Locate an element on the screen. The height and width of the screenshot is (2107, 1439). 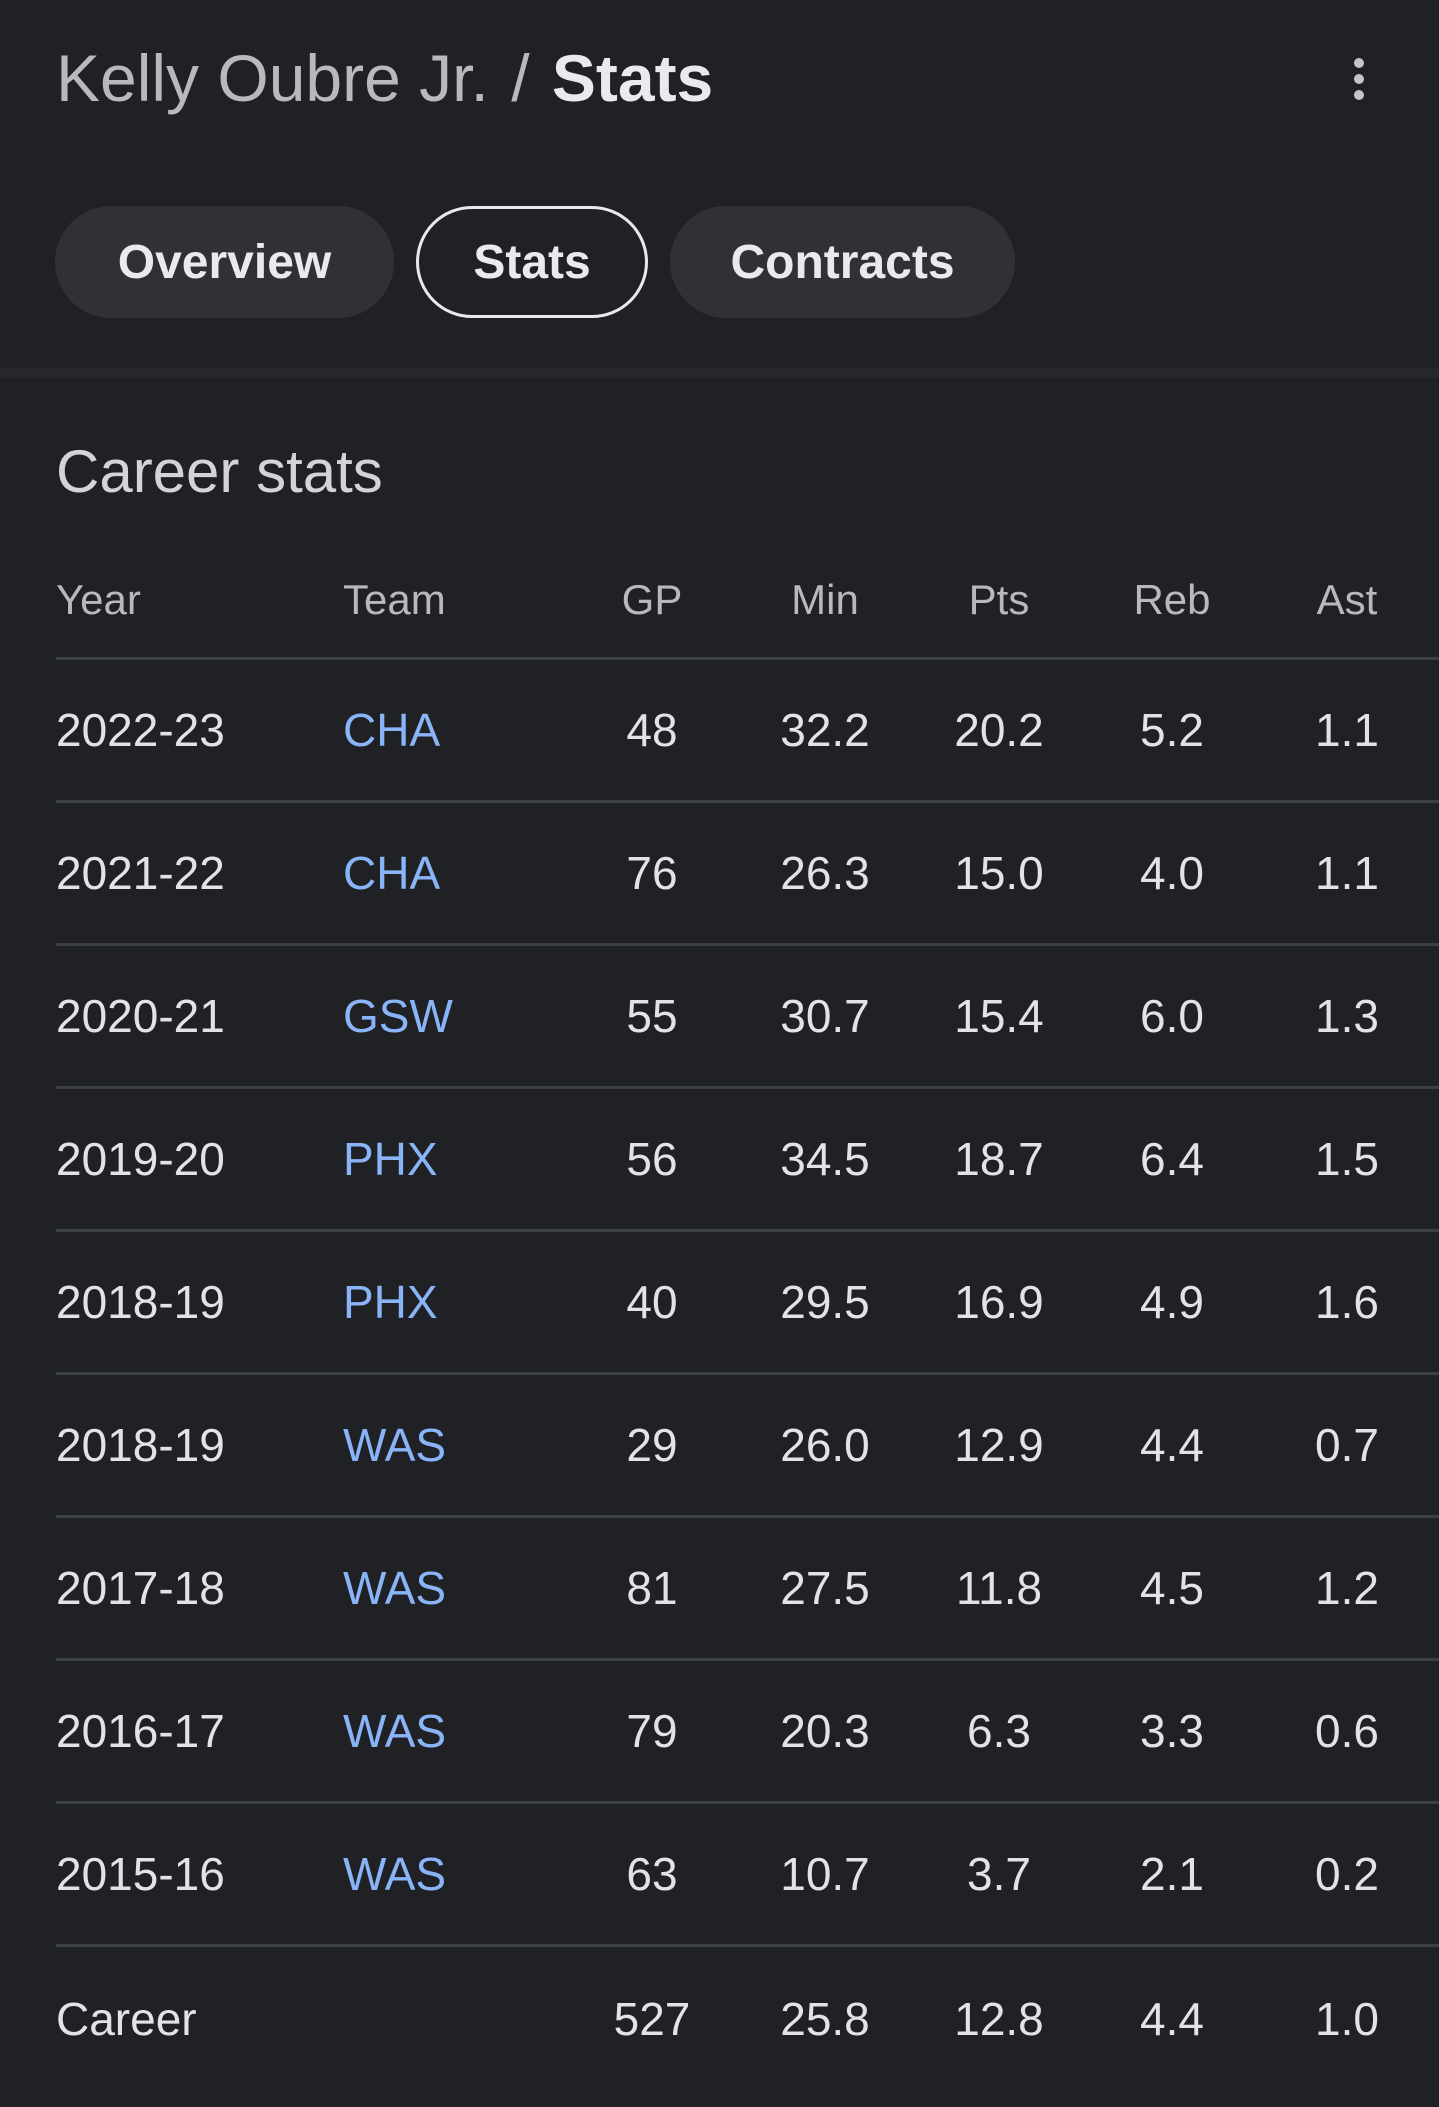
column-header-team: Team is located at coordinates (394, 599).